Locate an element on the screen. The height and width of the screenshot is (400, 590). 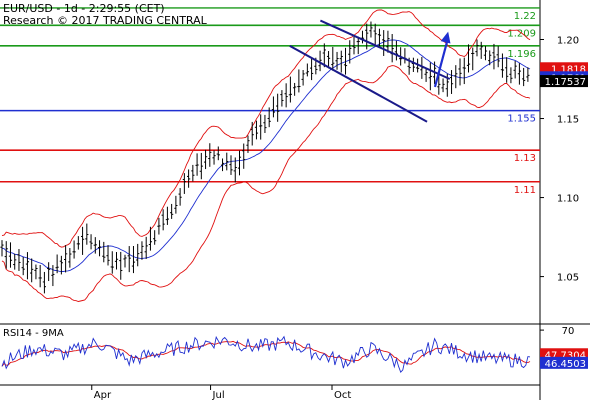
level-label-3: 1.155 is located at coordinates (521, 119).